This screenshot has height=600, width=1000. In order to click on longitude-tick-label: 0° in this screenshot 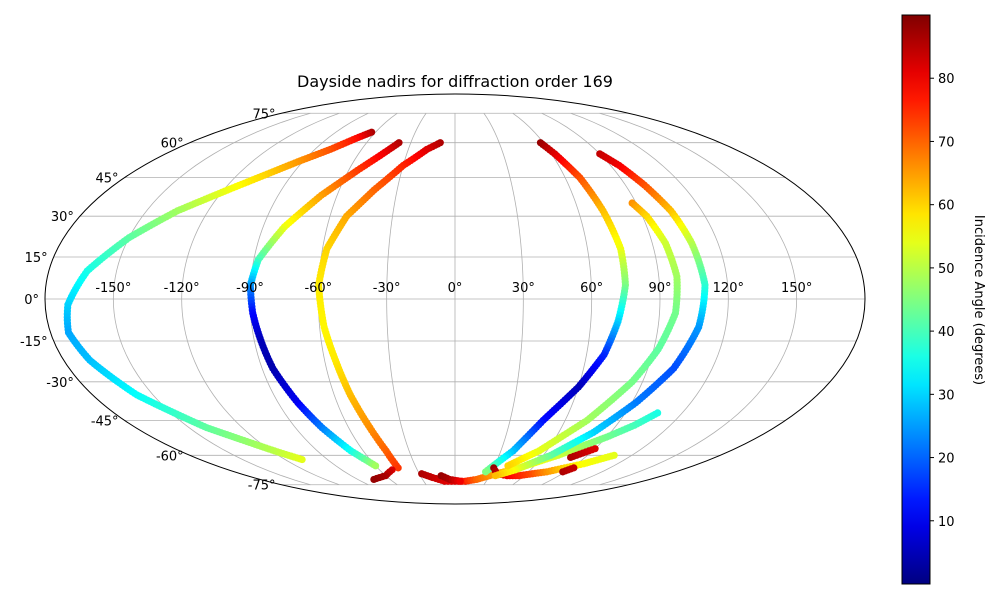, I will do `click(455, 288)`.